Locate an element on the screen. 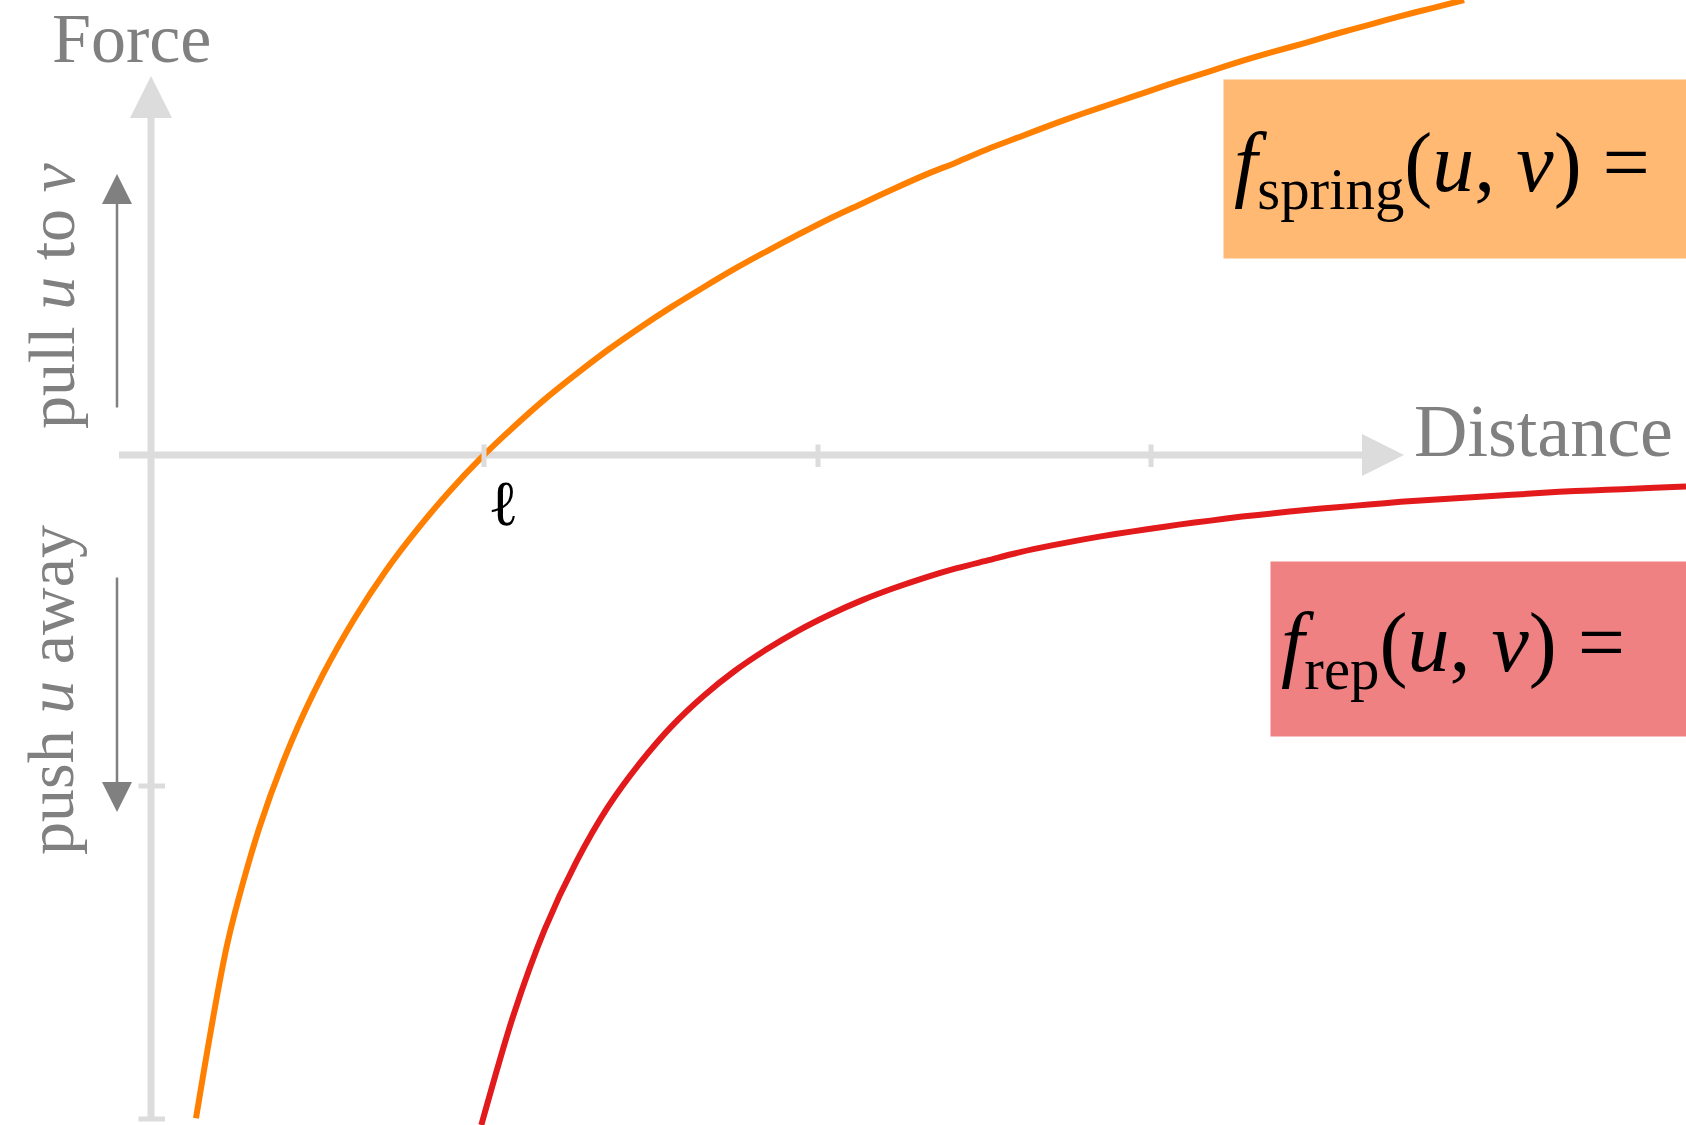 The image size is (1686, 1125). annotation: f$_{rep}$(u, v) = is located at coordinates (1453, 649).